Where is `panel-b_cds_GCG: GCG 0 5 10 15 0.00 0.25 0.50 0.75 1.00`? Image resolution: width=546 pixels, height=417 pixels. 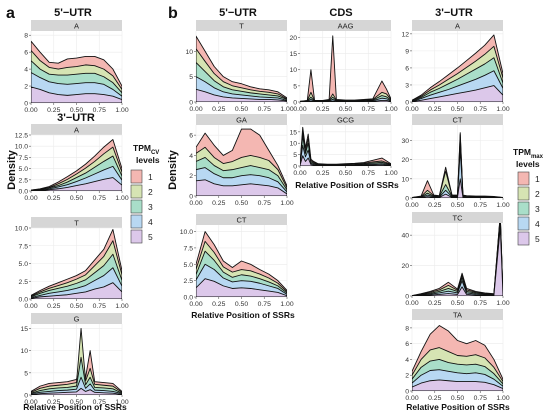
panel-b_cds_GCG: GCG 0 5 10 15 0.00 0.25 0.50 0.75 1.00 is located at coordinates (343, 145).